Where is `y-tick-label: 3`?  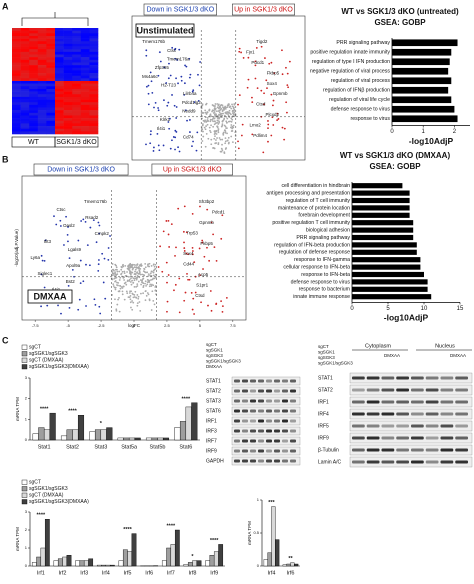 y-tick-label: 3 is located at coordinates (26, 511).